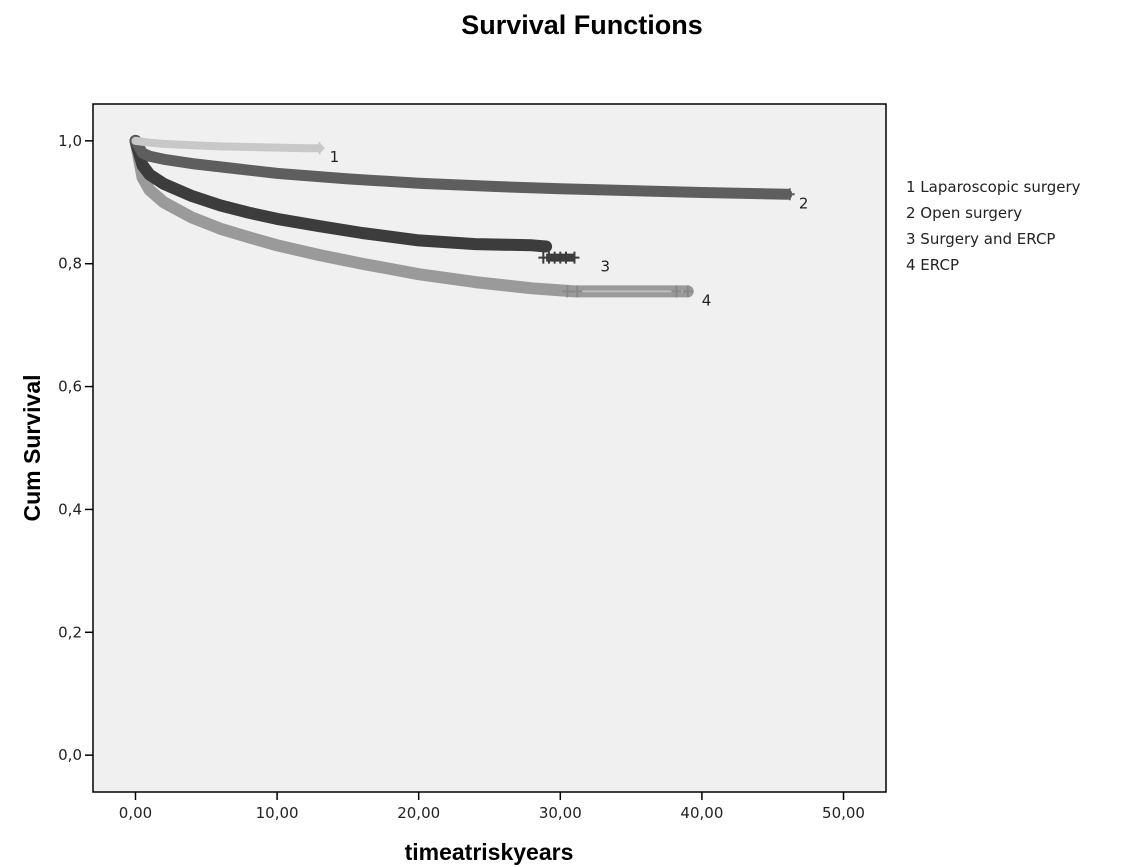 The width and height of the screenshot is (1139, 867). I want to click on x-tick-label: 0,00, so click(135, 813).